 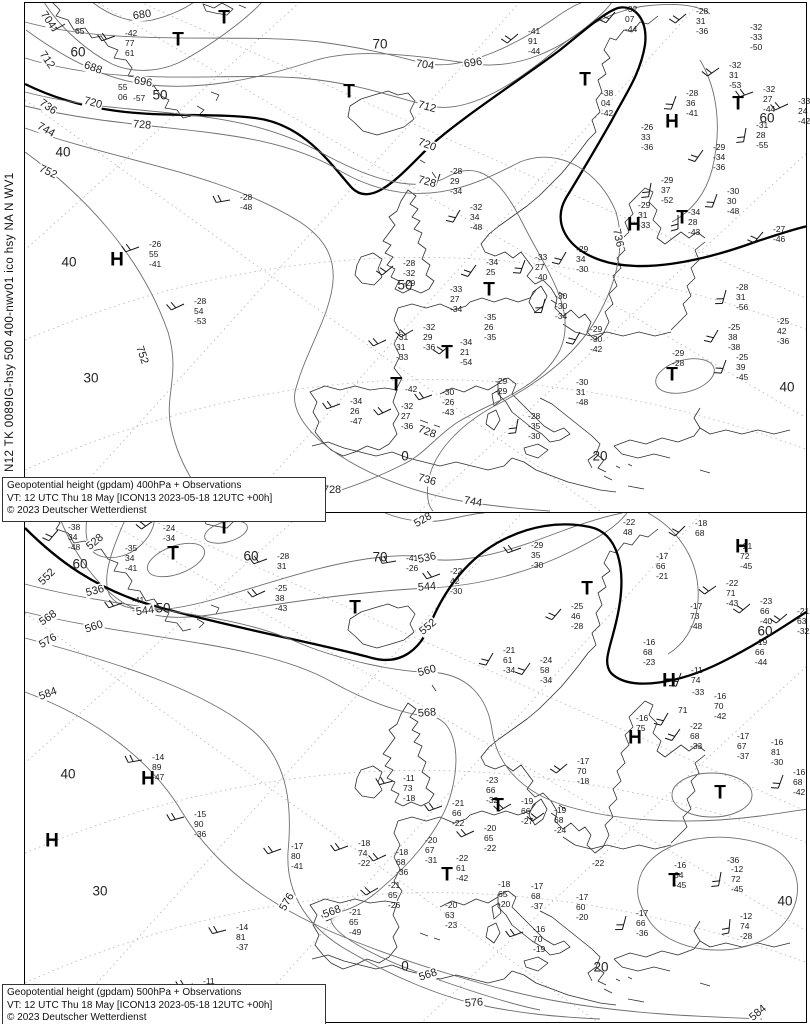 What do you see at coordinates (529, 267) in the screenshot?
I see `station-plot: -33 27 -40` at bounding box center [529, 267].